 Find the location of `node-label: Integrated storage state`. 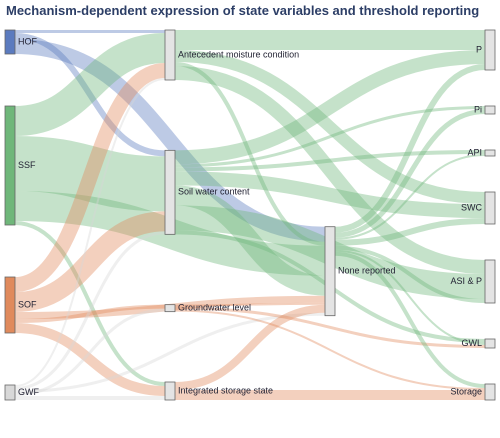

node-label: Integrated storage state is located at coordinates (225, 390).